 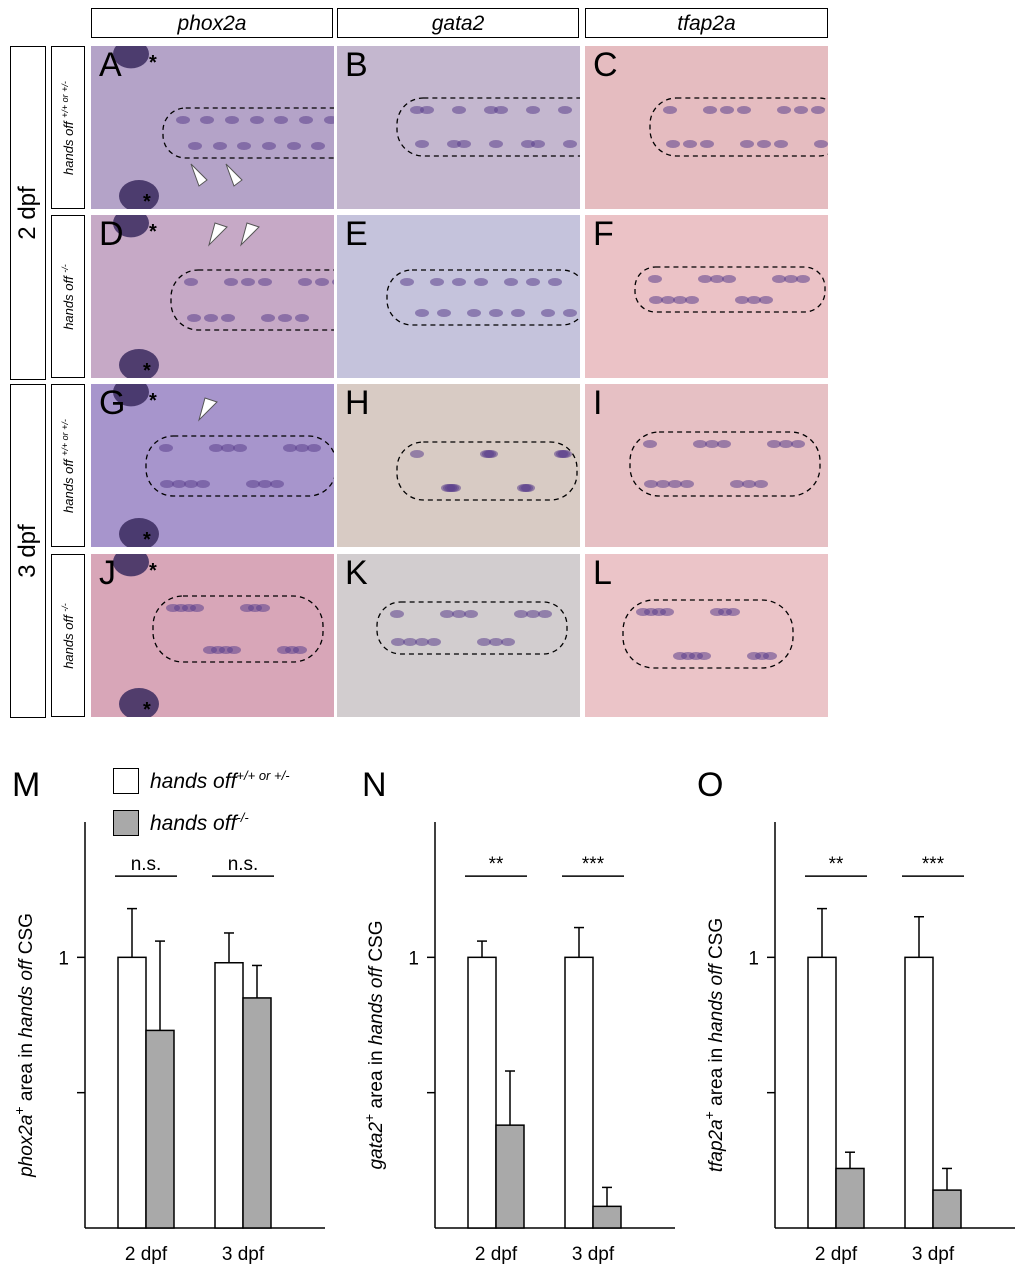 What do you see at coordinates (602, 573) in the screenshot?
I see `panel-letter: L` at bounding box center [602, 573].